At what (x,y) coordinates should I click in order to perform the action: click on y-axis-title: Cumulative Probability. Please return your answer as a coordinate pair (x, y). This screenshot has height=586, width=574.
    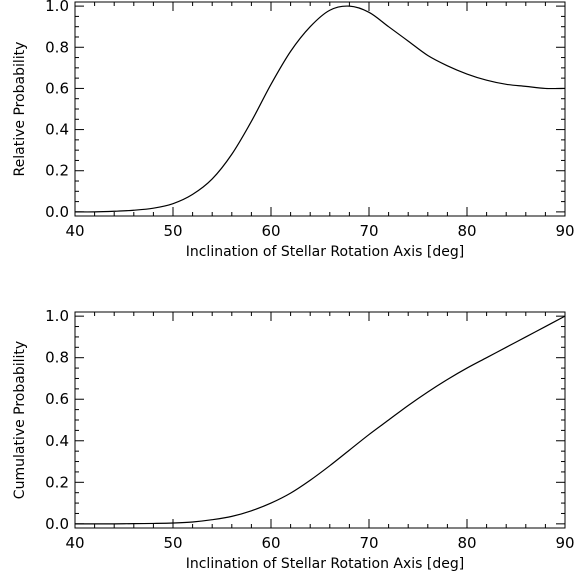
    Looking at the image, I should click on (20, 420).